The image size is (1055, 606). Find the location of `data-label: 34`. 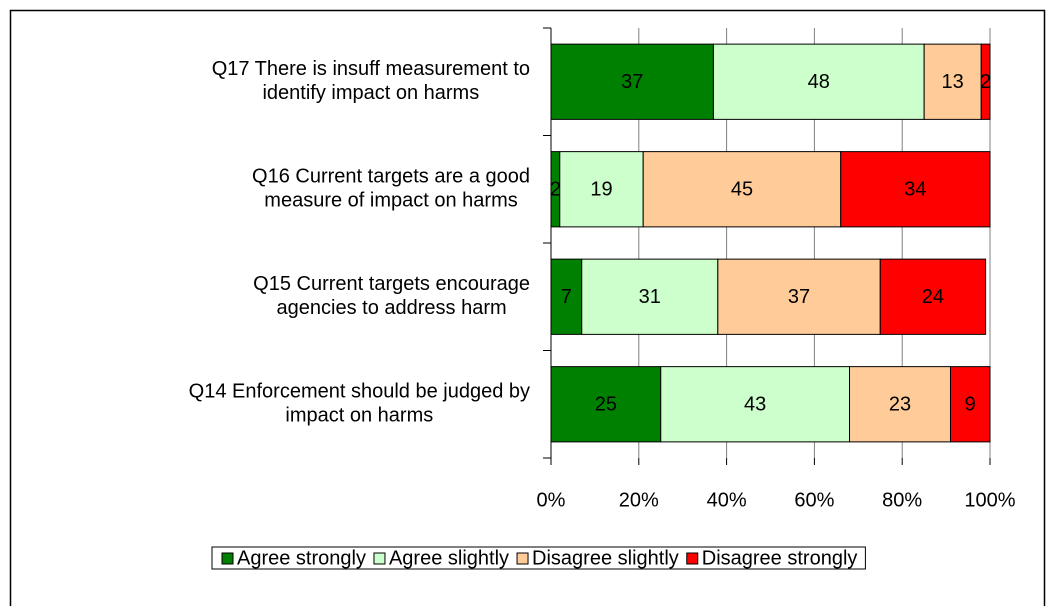

data-label: 34 is located at coordinates (915, 190).